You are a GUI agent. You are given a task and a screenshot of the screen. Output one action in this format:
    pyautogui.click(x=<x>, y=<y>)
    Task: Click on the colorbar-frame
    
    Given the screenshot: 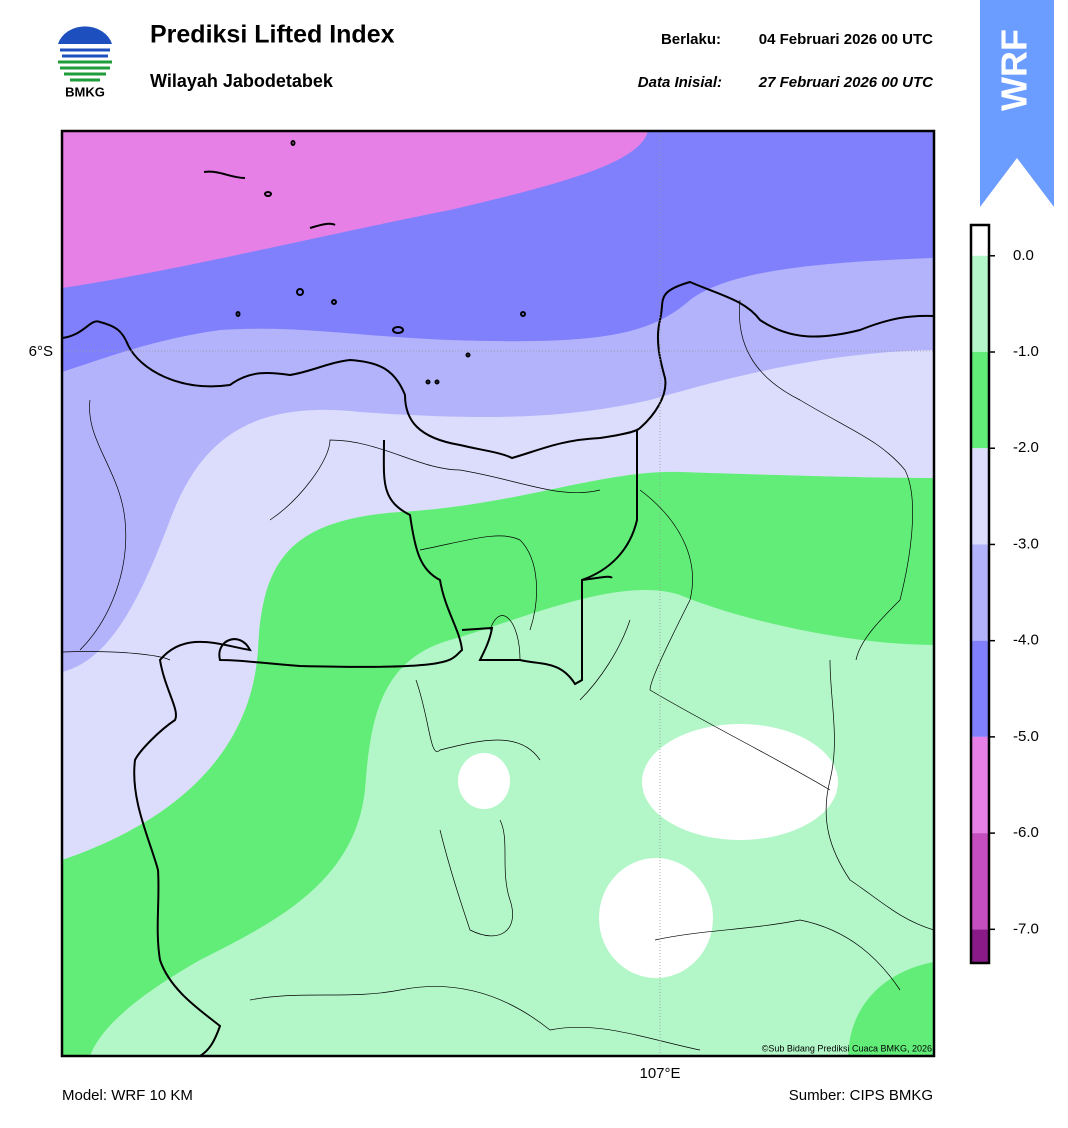 What is the action you would take?
    pyautogui.click(x=980, y=594)
    